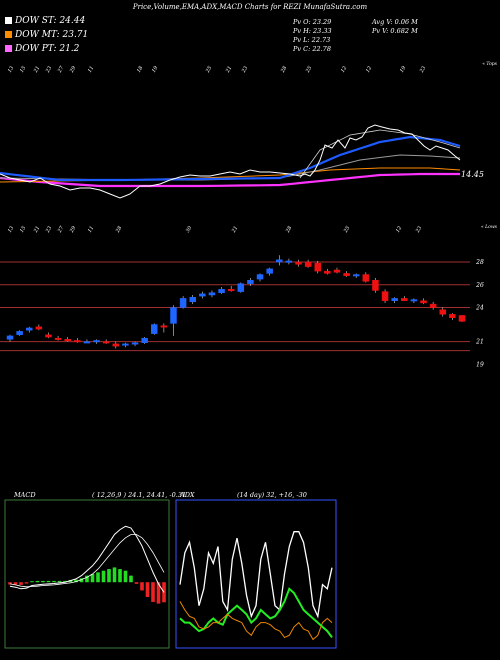  What do you see at coordinates (91, 229) in the screenshot?
I see `ema-bottom-date-label: 11` at bounding box center [91, 229].